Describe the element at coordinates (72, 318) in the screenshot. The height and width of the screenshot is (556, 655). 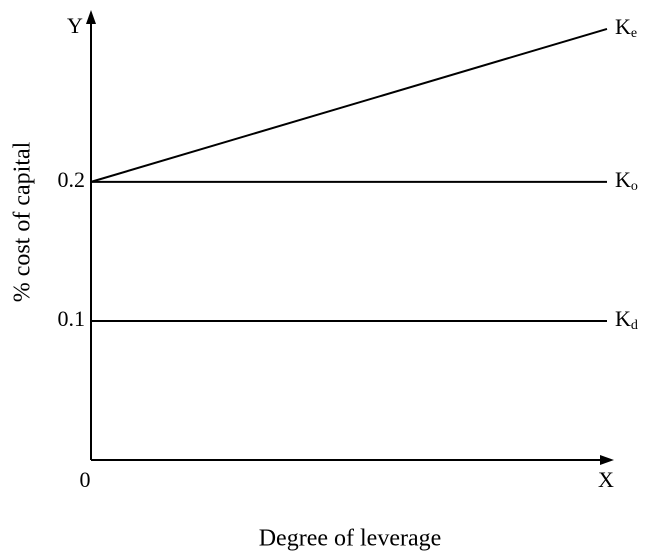
I see `y-tick-label: 0.1` at that location.